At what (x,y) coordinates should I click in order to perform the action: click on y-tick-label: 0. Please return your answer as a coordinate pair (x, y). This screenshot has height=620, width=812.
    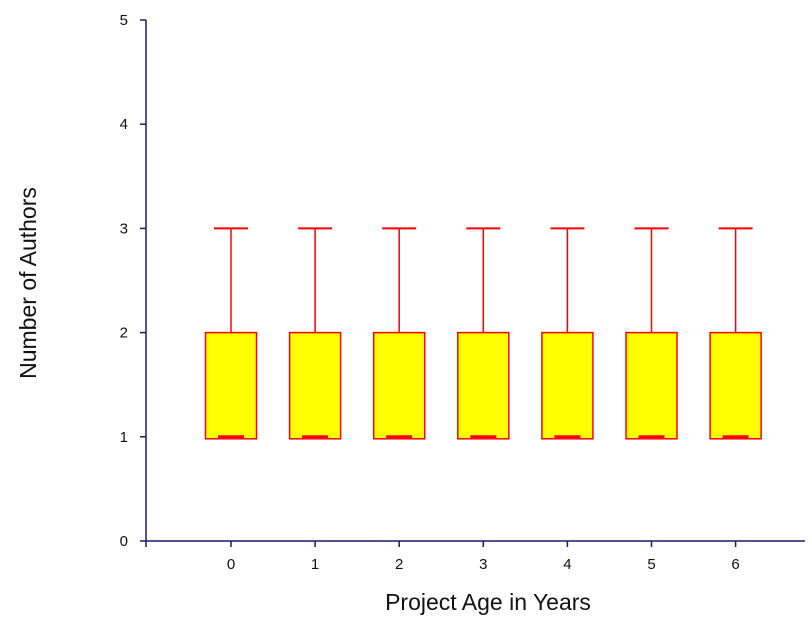
    Looking at the image, I should click on (124, 541).